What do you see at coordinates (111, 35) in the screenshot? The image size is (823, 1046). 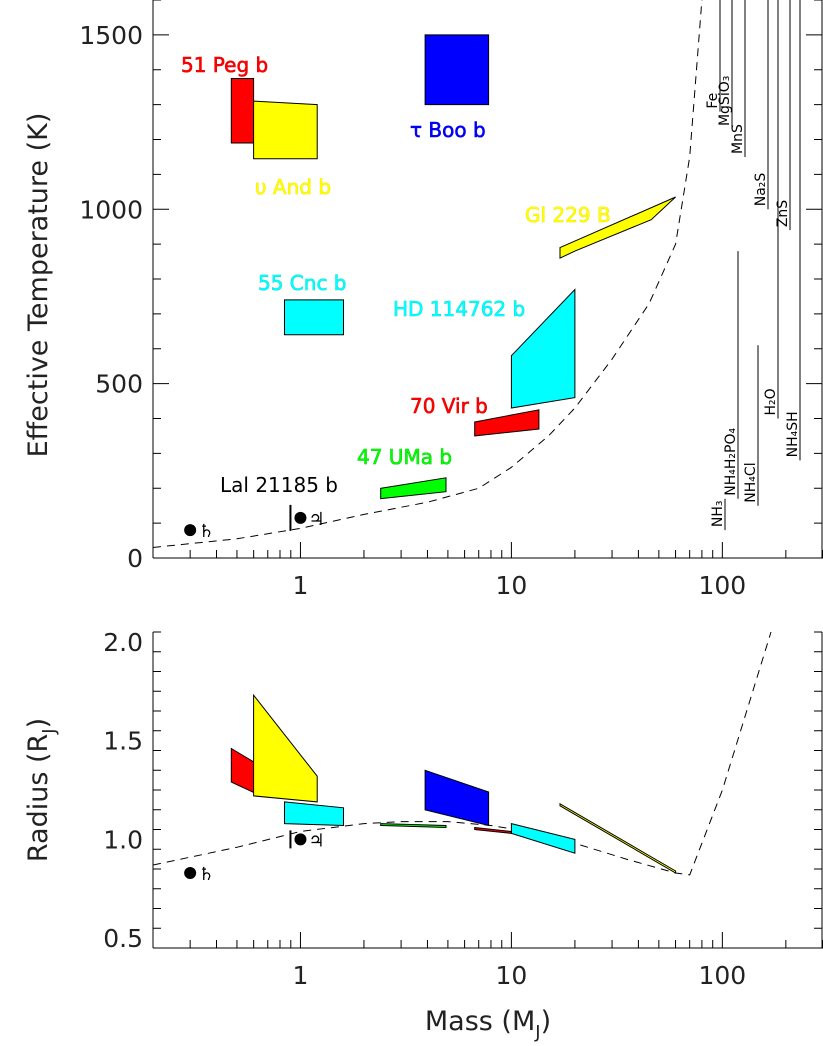 I see `top-y-tick-label: 1500` at bounding box center [111, 35].